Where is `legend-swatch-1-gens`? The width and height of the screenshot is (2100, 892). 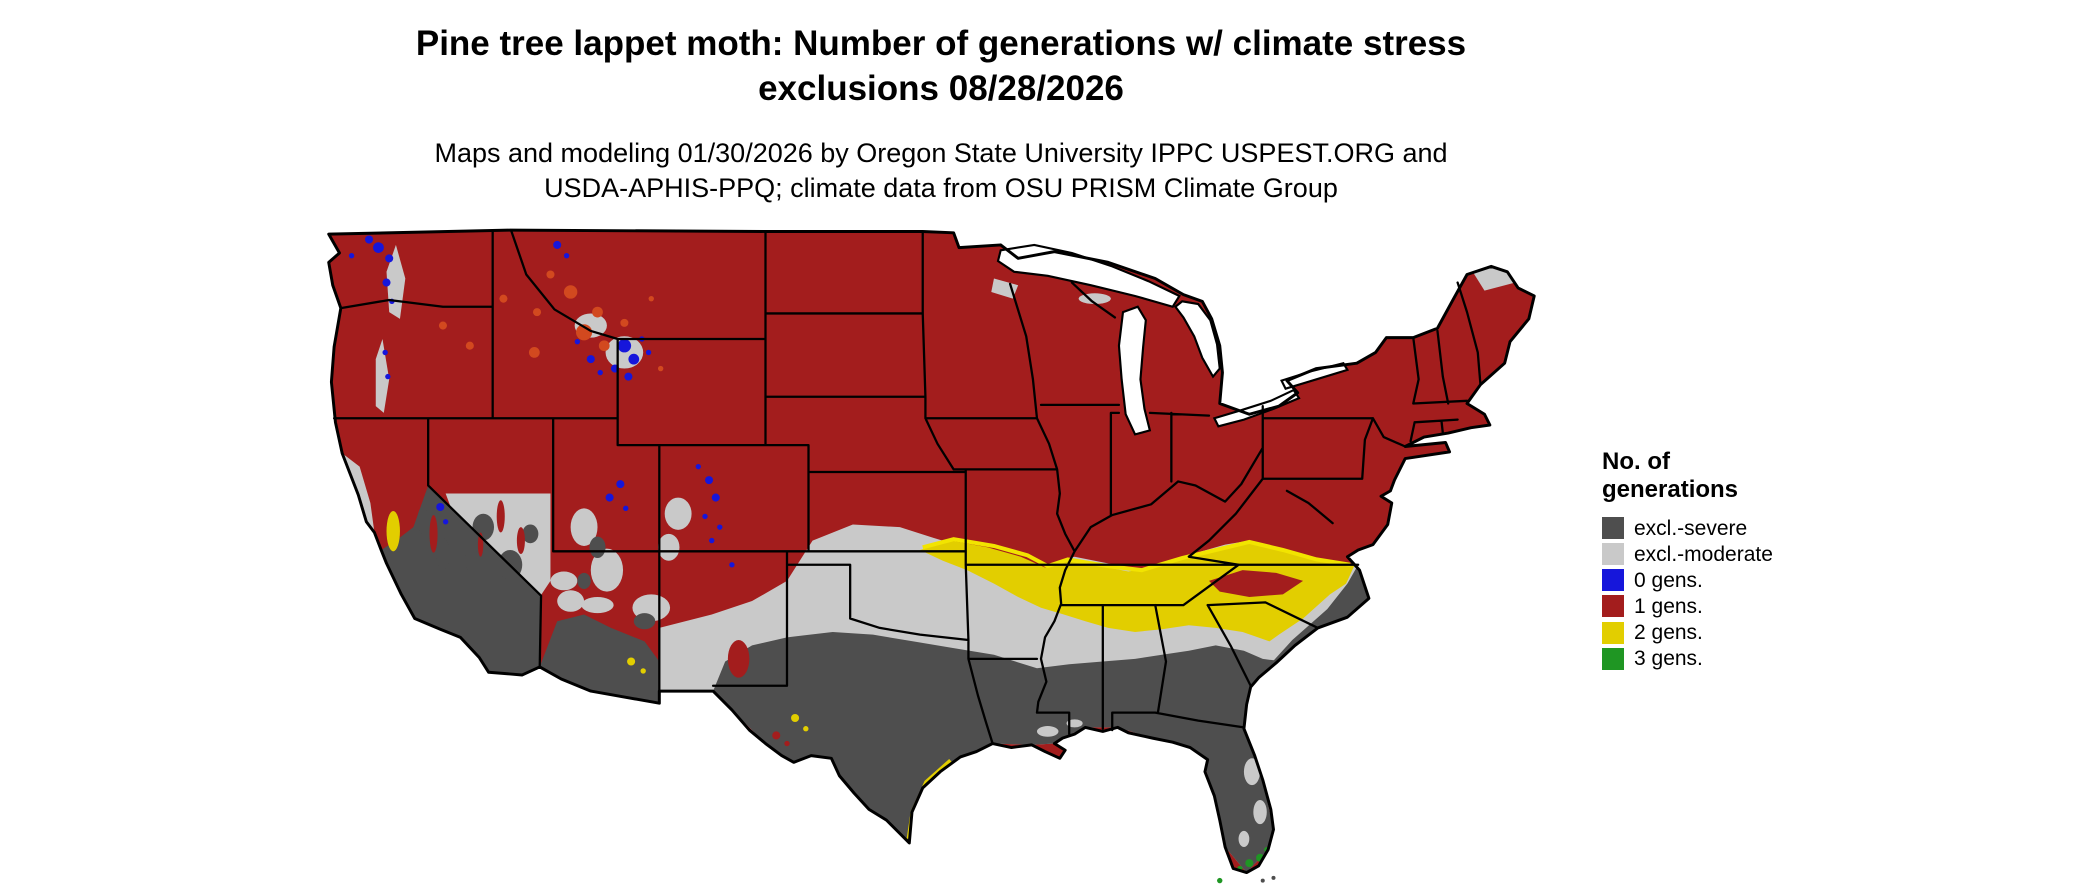
legend-swatch-1-gens is located at coordinates (1613, 606).